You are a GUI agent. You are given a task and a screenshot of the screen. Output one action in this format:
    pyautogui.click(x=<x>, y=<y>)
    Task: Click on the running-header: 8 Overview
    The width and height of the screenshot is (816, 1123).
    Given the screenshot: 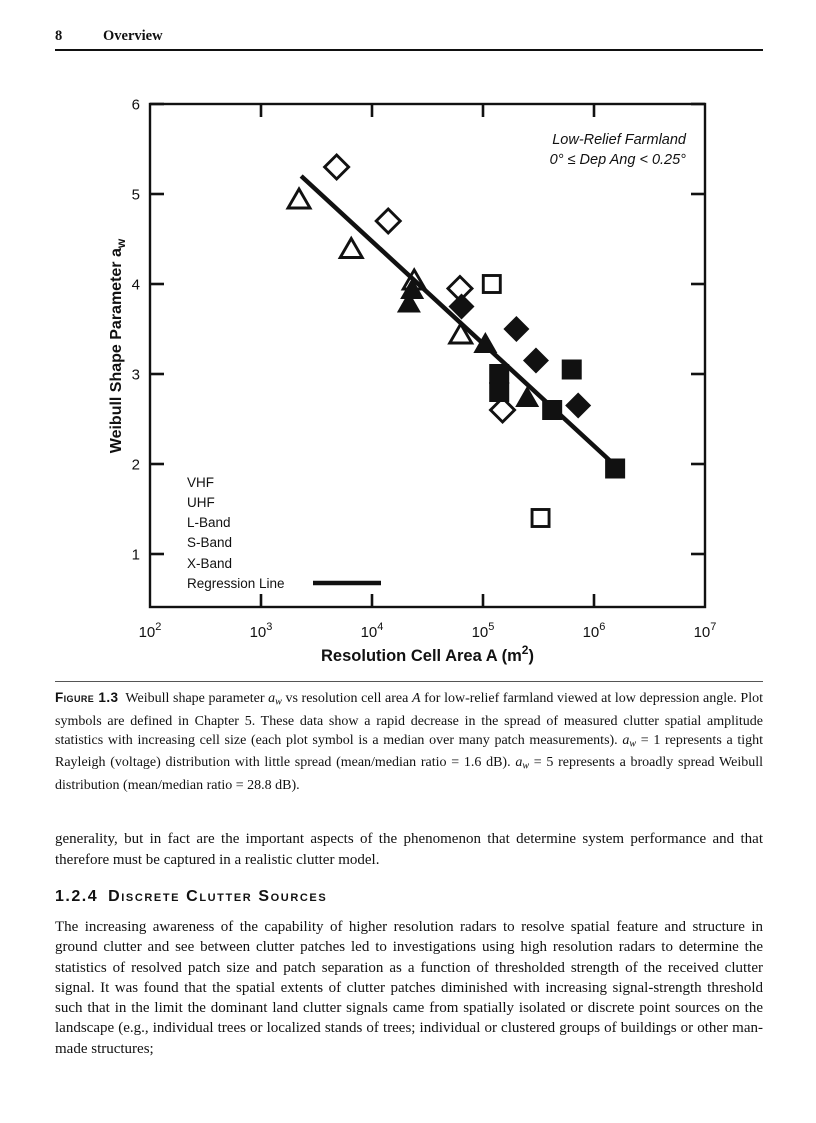 What is the action you would take?
    pyautogui.click(x=409, y=36)
    